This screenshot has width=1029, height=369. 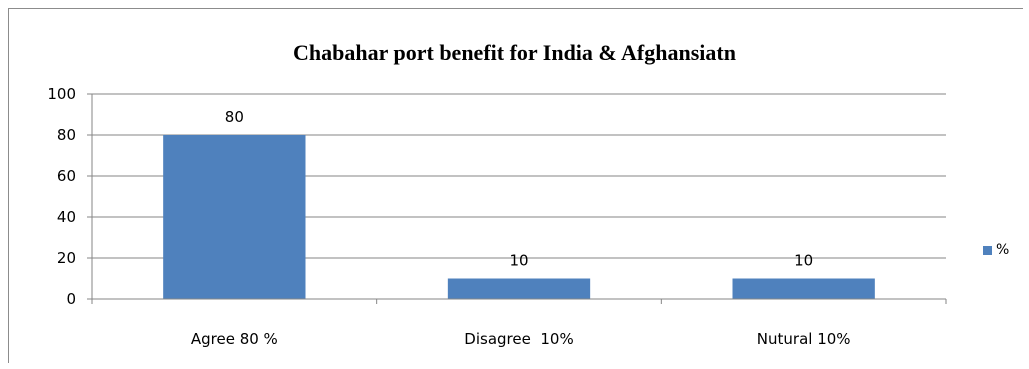 I want to click on y-tick-label: 20, so click(x=66, y=258).